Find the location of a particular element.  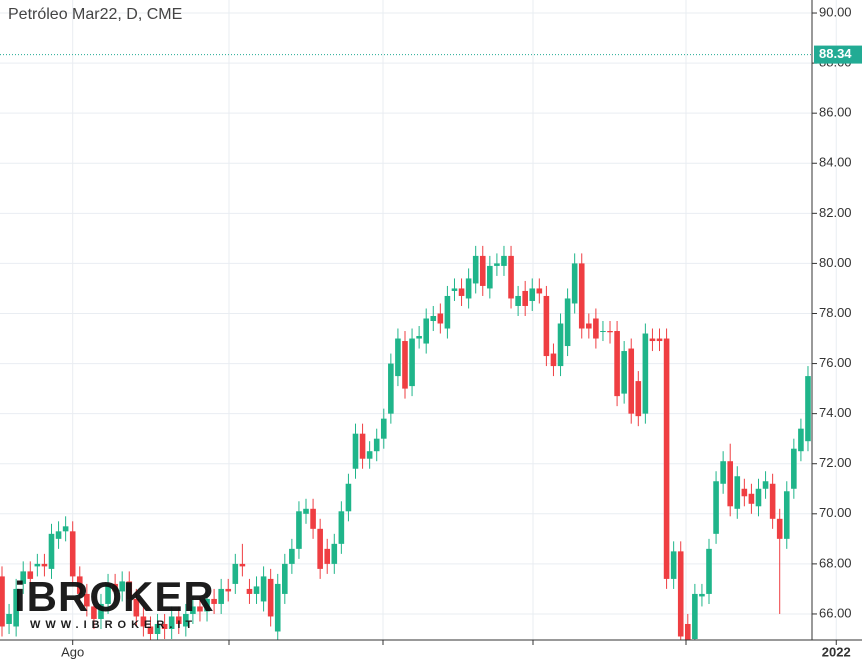

y-tick-label: 84.00 is located at coordinates (835, 162).